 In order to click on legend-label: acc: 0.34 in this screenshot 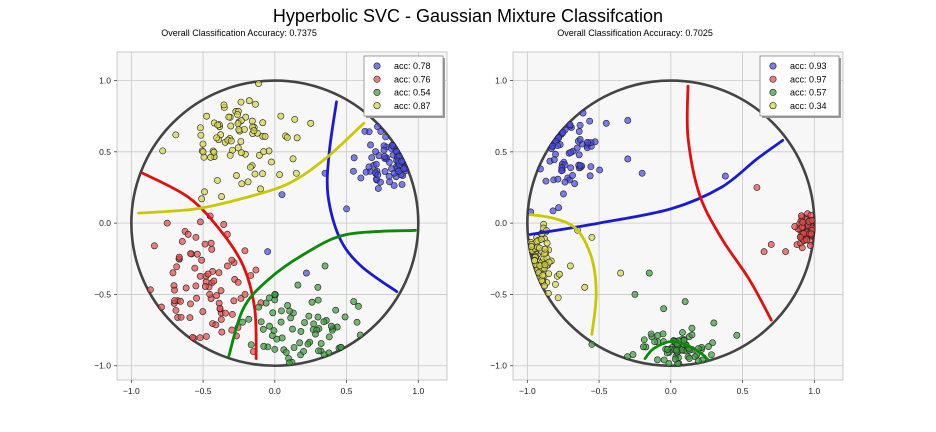, I will do `click(808, 106)`.